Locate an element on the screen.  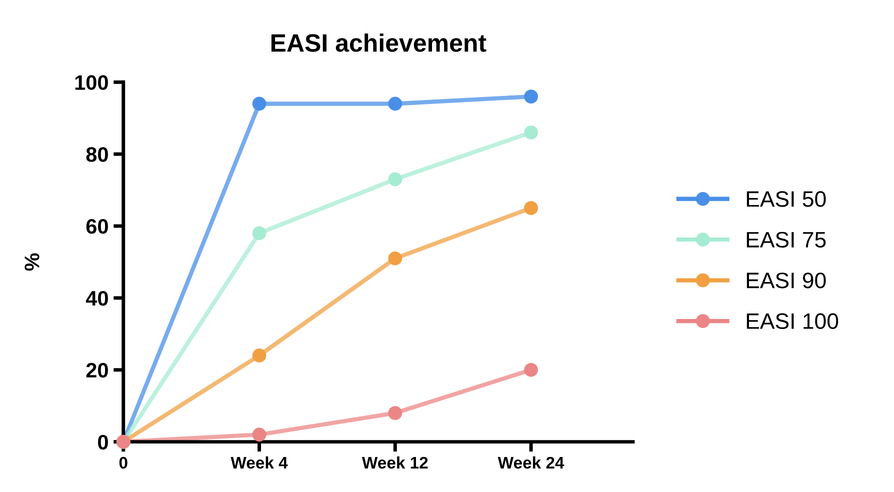
y-tick-label: 80 is located at coordinates (97, 154).